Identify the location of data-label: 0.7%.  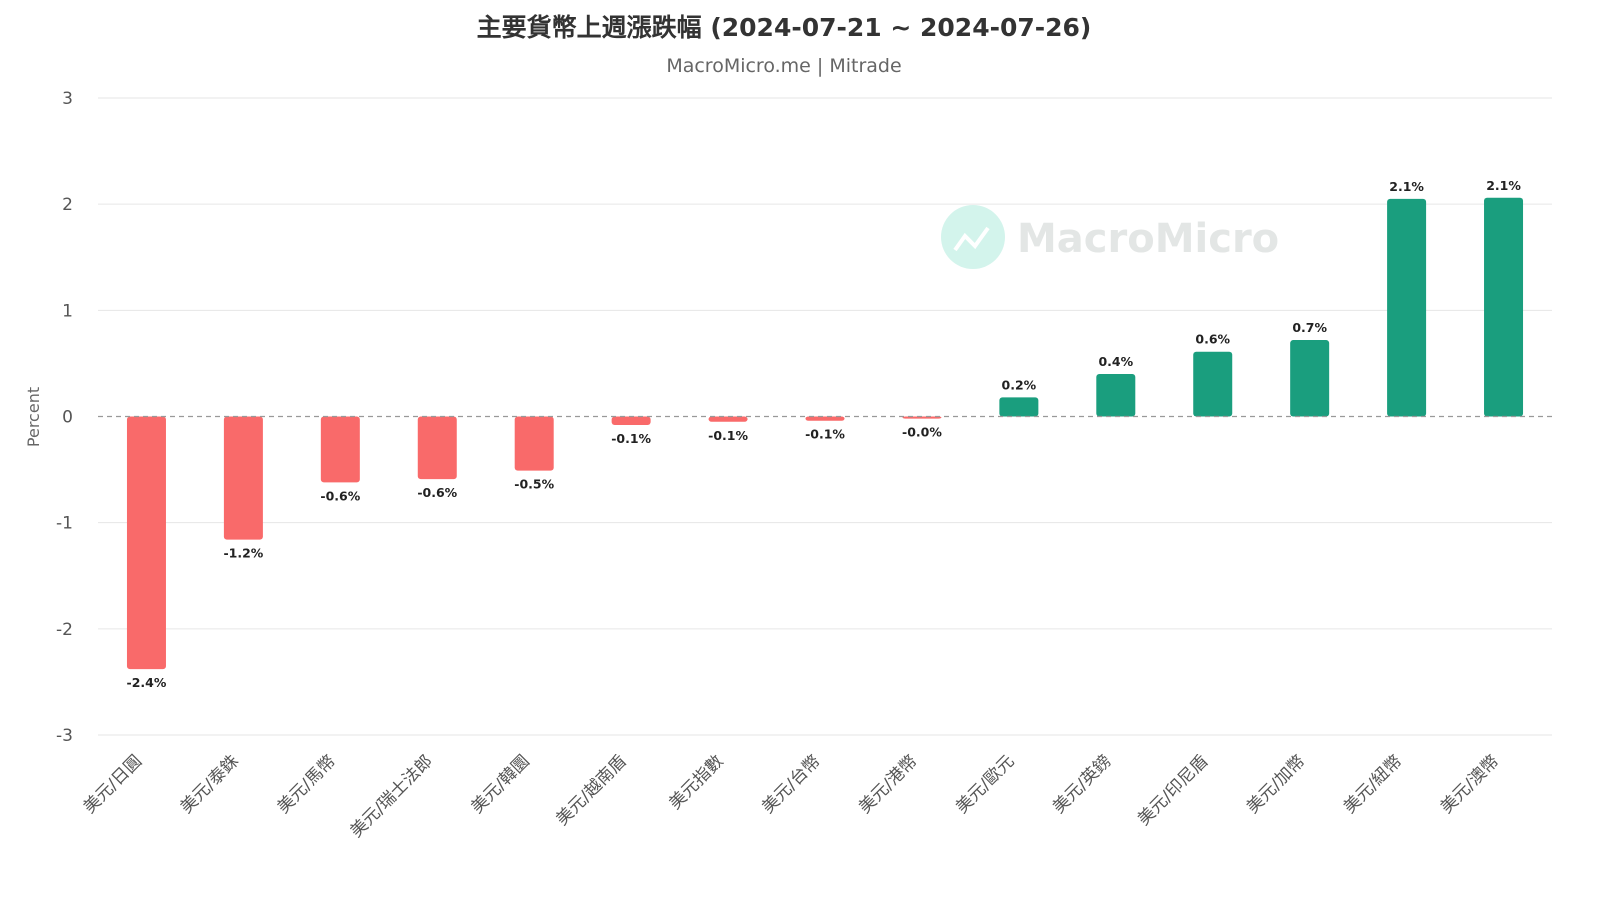
(1309, 327).